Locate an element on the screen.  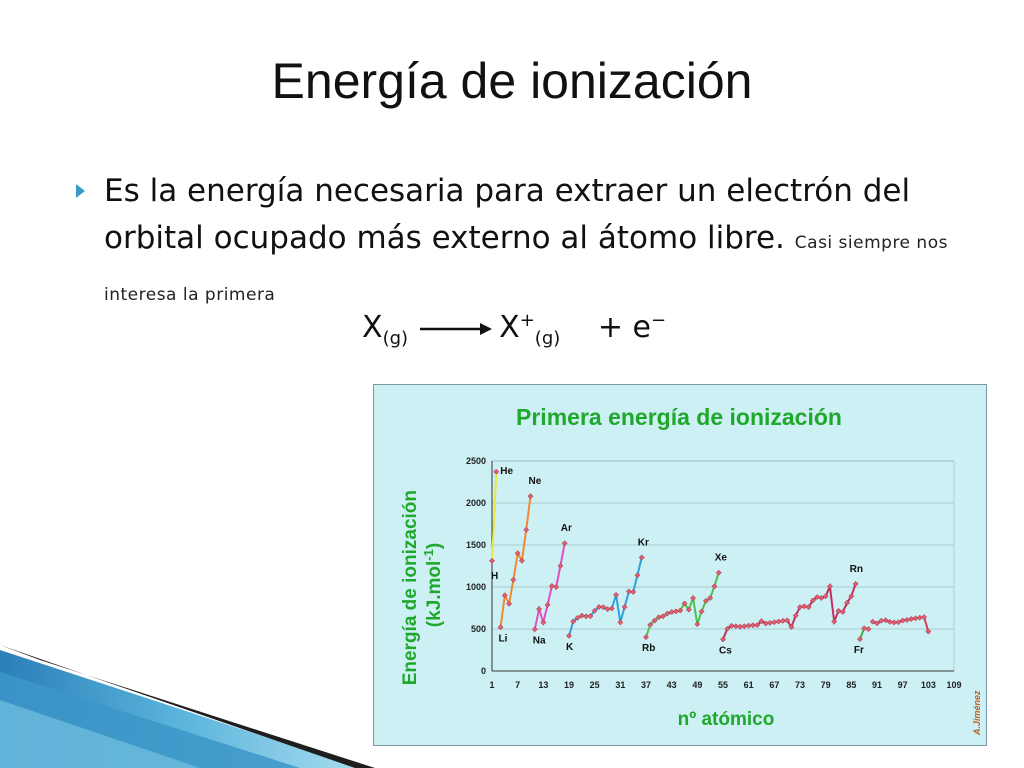
chart-ylabel-line1: Energía de ionización is located at coordinates (410, 587).